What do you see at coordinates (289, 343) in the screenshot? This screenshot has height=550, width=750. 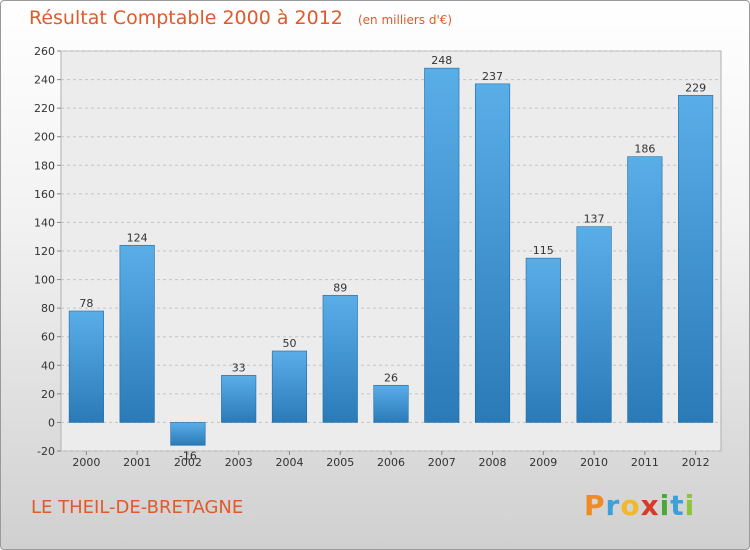 I see `data-label: 50` at bounding box center [289, 343].